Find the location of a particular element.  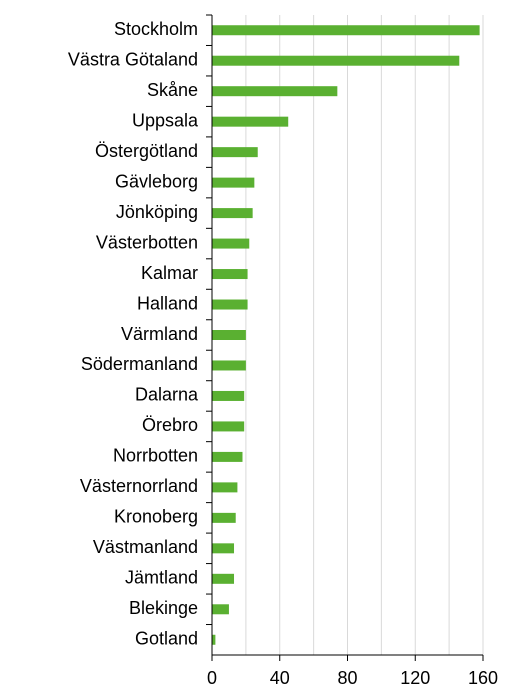

y-tick-label: Västerbotten is located at coordinates (147, 242).